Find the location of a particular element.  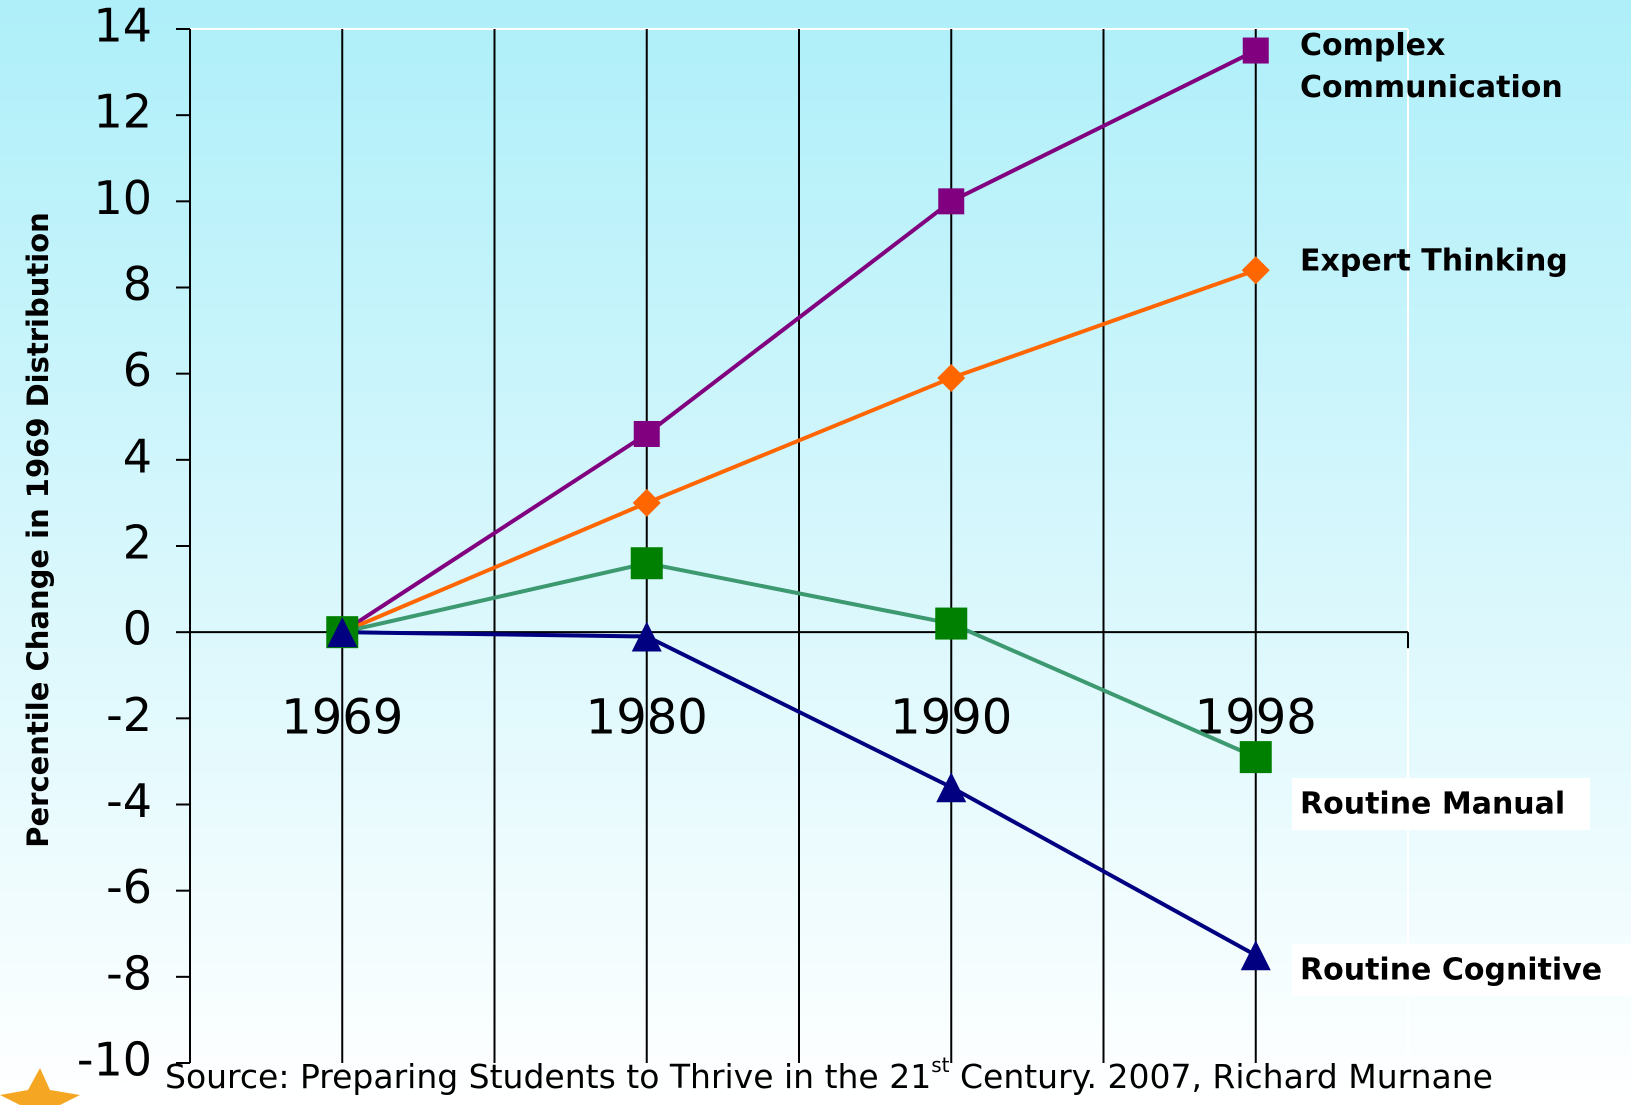

y-tick-label: 14 is located at coordinates (122, 26).